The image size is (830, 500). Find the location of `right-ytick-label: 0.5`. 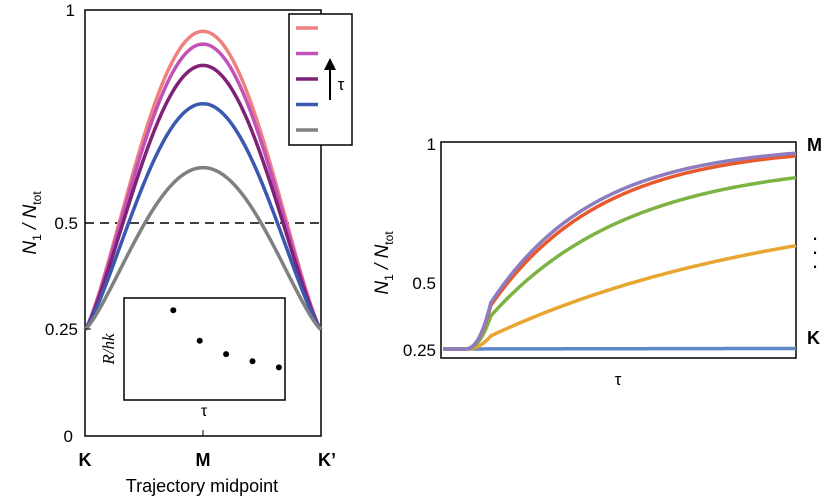

right-ytick-label: 0.5 is located at coordinates (424, 283).